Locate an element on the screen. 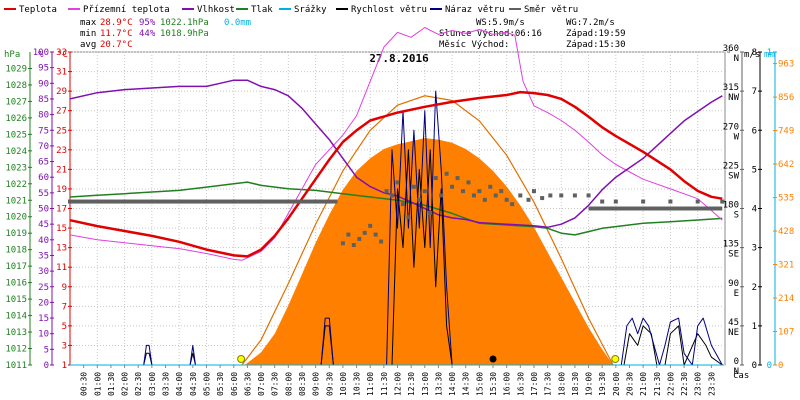 This screenshot has height=400, width=800. x-tick-label: 14:00 is located at coordinates (452, 384).